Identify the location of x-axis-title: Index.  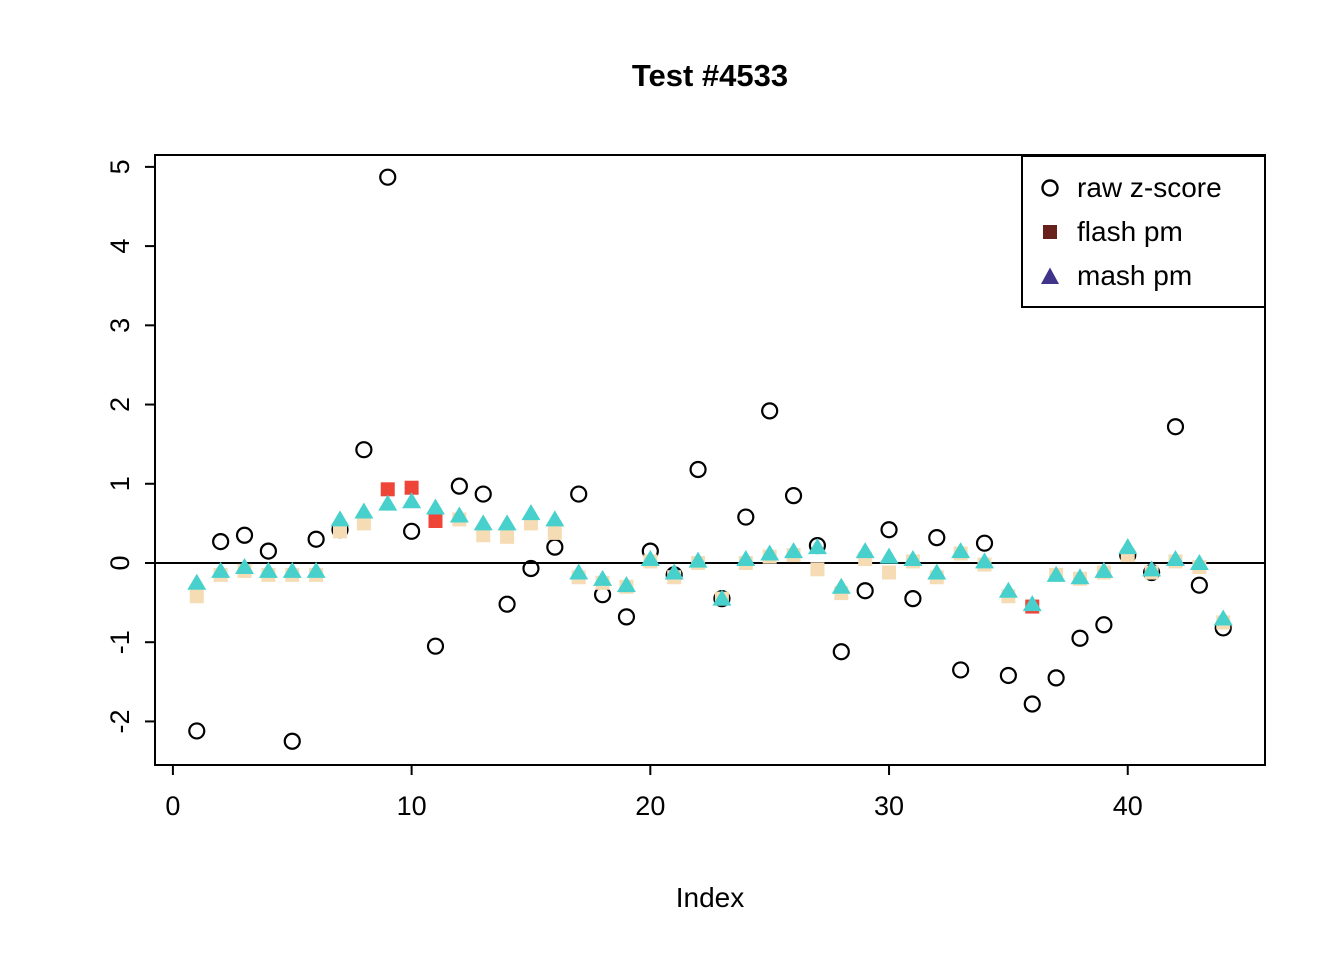
(710, 897).